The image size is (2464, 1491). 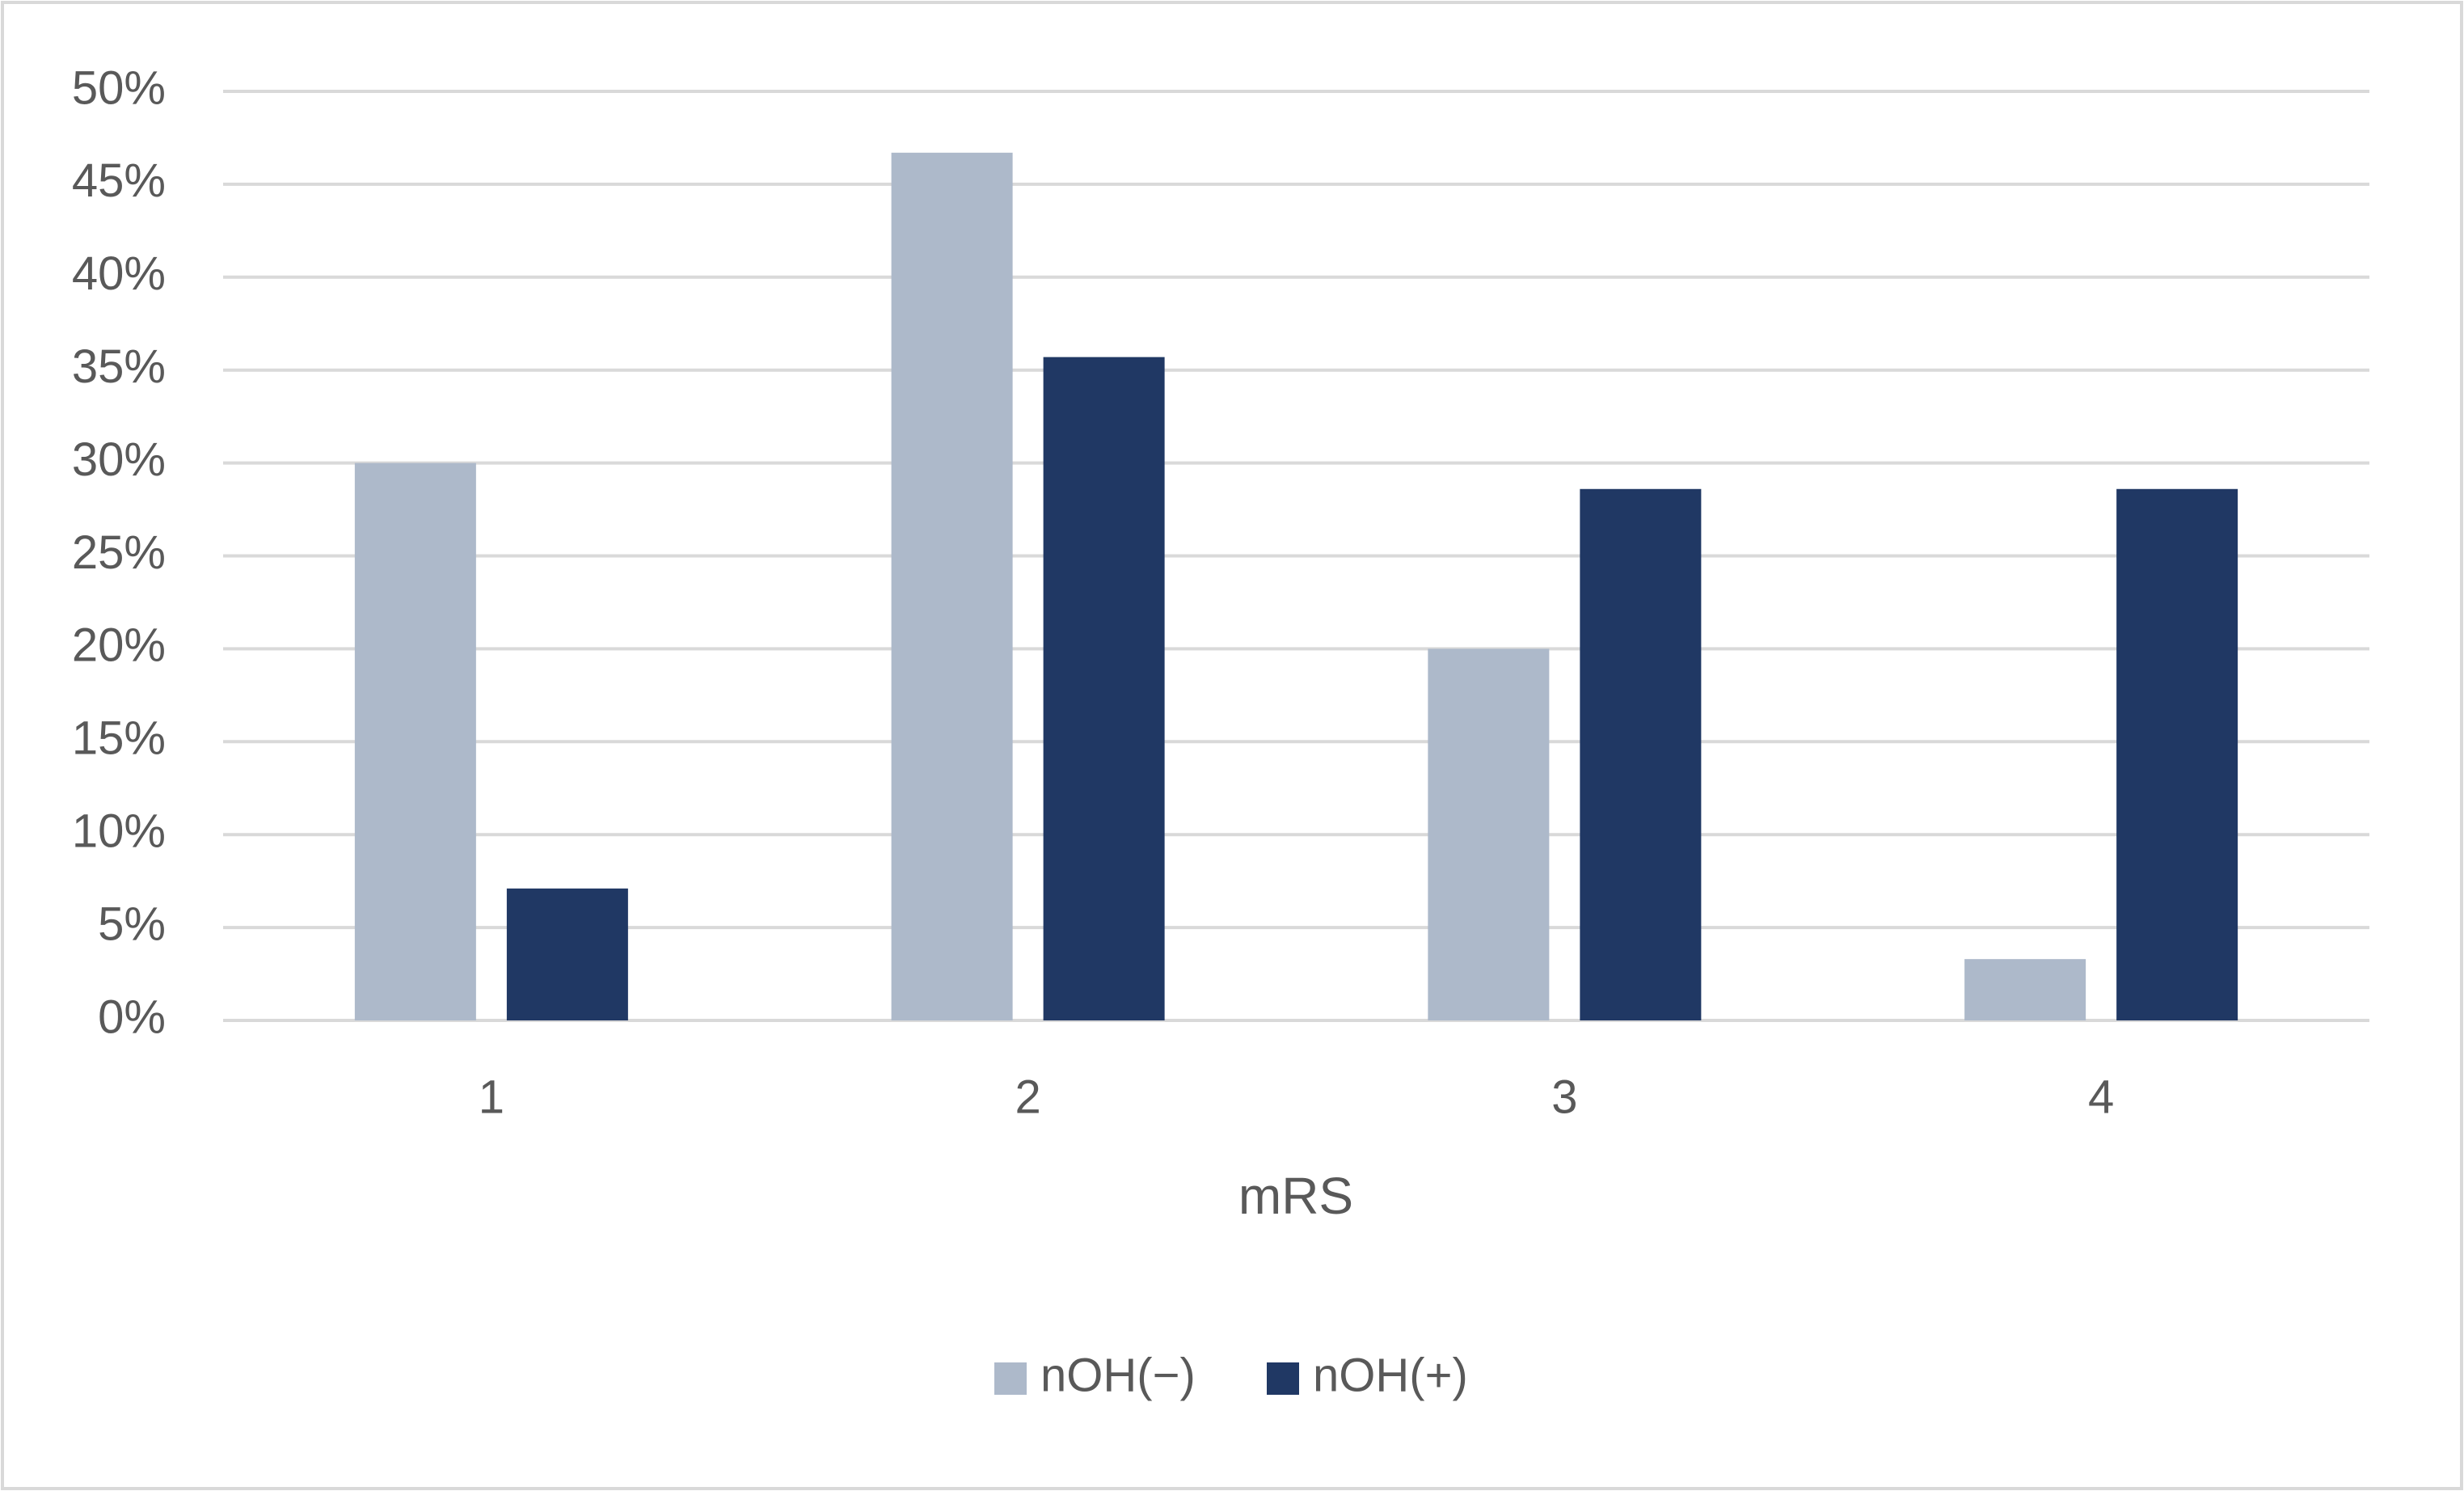 I want to click on y-tick-label: 5%, so click(x=132, y=924).